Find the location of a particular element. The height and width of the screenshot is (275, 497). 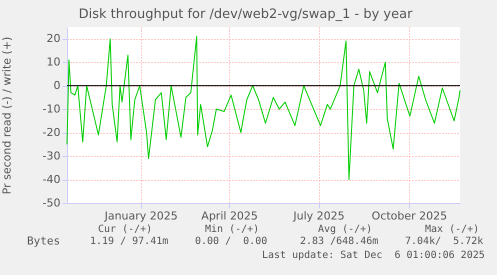

text: Avg (-/+) is located at coordinates (345, 229).